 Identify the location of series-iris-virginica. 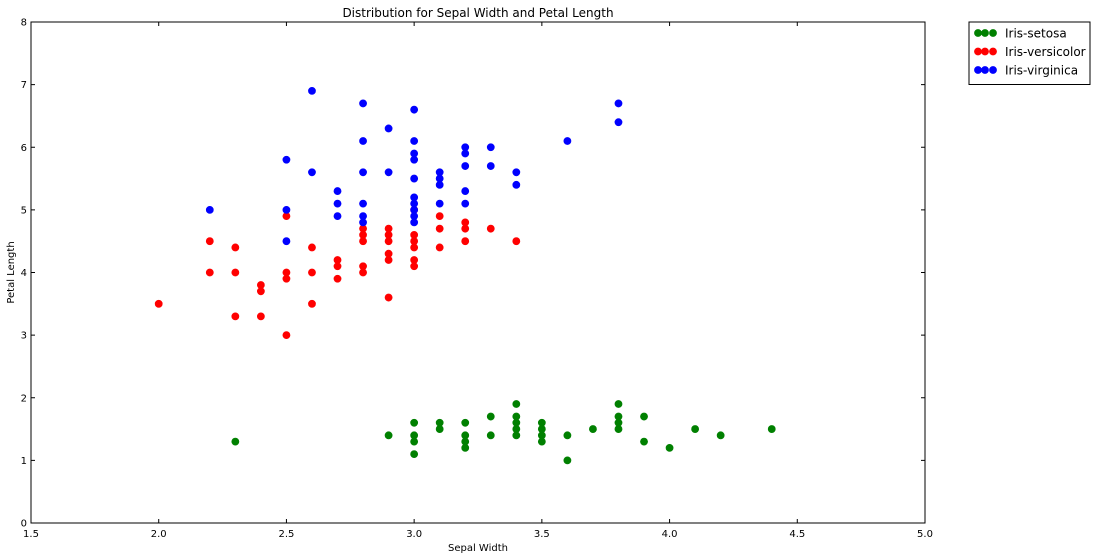
(414, 166).